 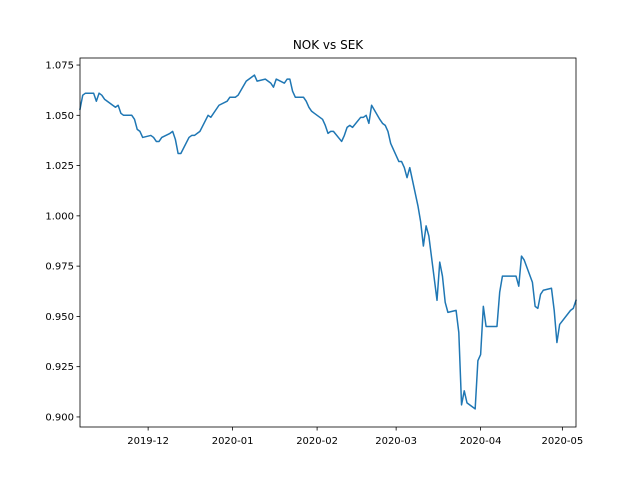 What do you see at coordinates (59, 267) in the screenshot?
I see `y-tick-label: 0.975` at bounding box center [59, 267].